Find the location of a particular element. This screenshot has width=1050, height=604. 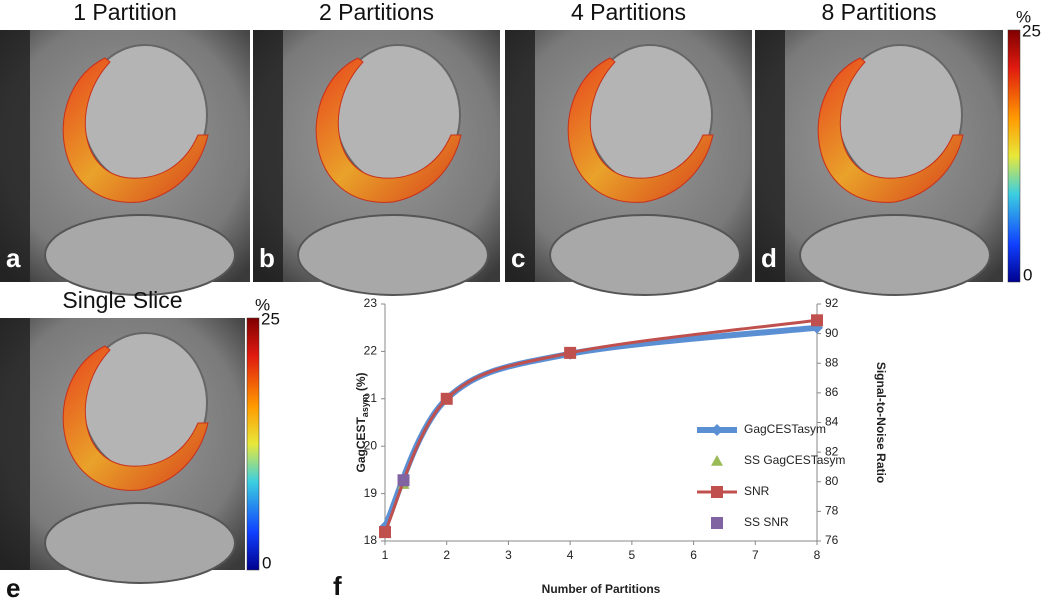

y-label-main: GagCEST is located at coordinates (361, 445).